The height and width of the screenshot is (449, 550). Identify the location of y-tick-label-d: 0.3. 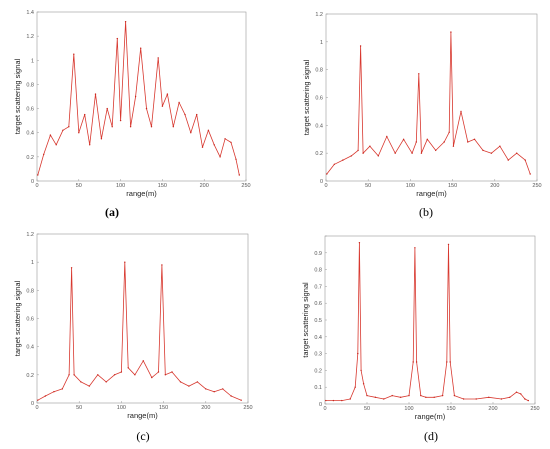
(318, 355).